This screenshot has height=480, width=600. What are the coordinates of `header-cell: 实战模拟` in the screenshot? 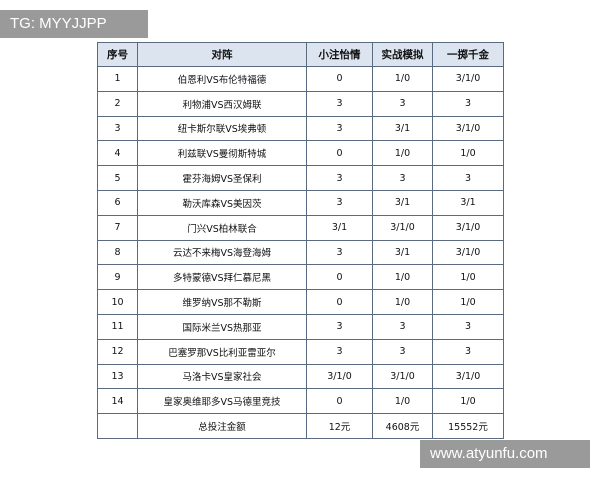 It's located at (402, 54).